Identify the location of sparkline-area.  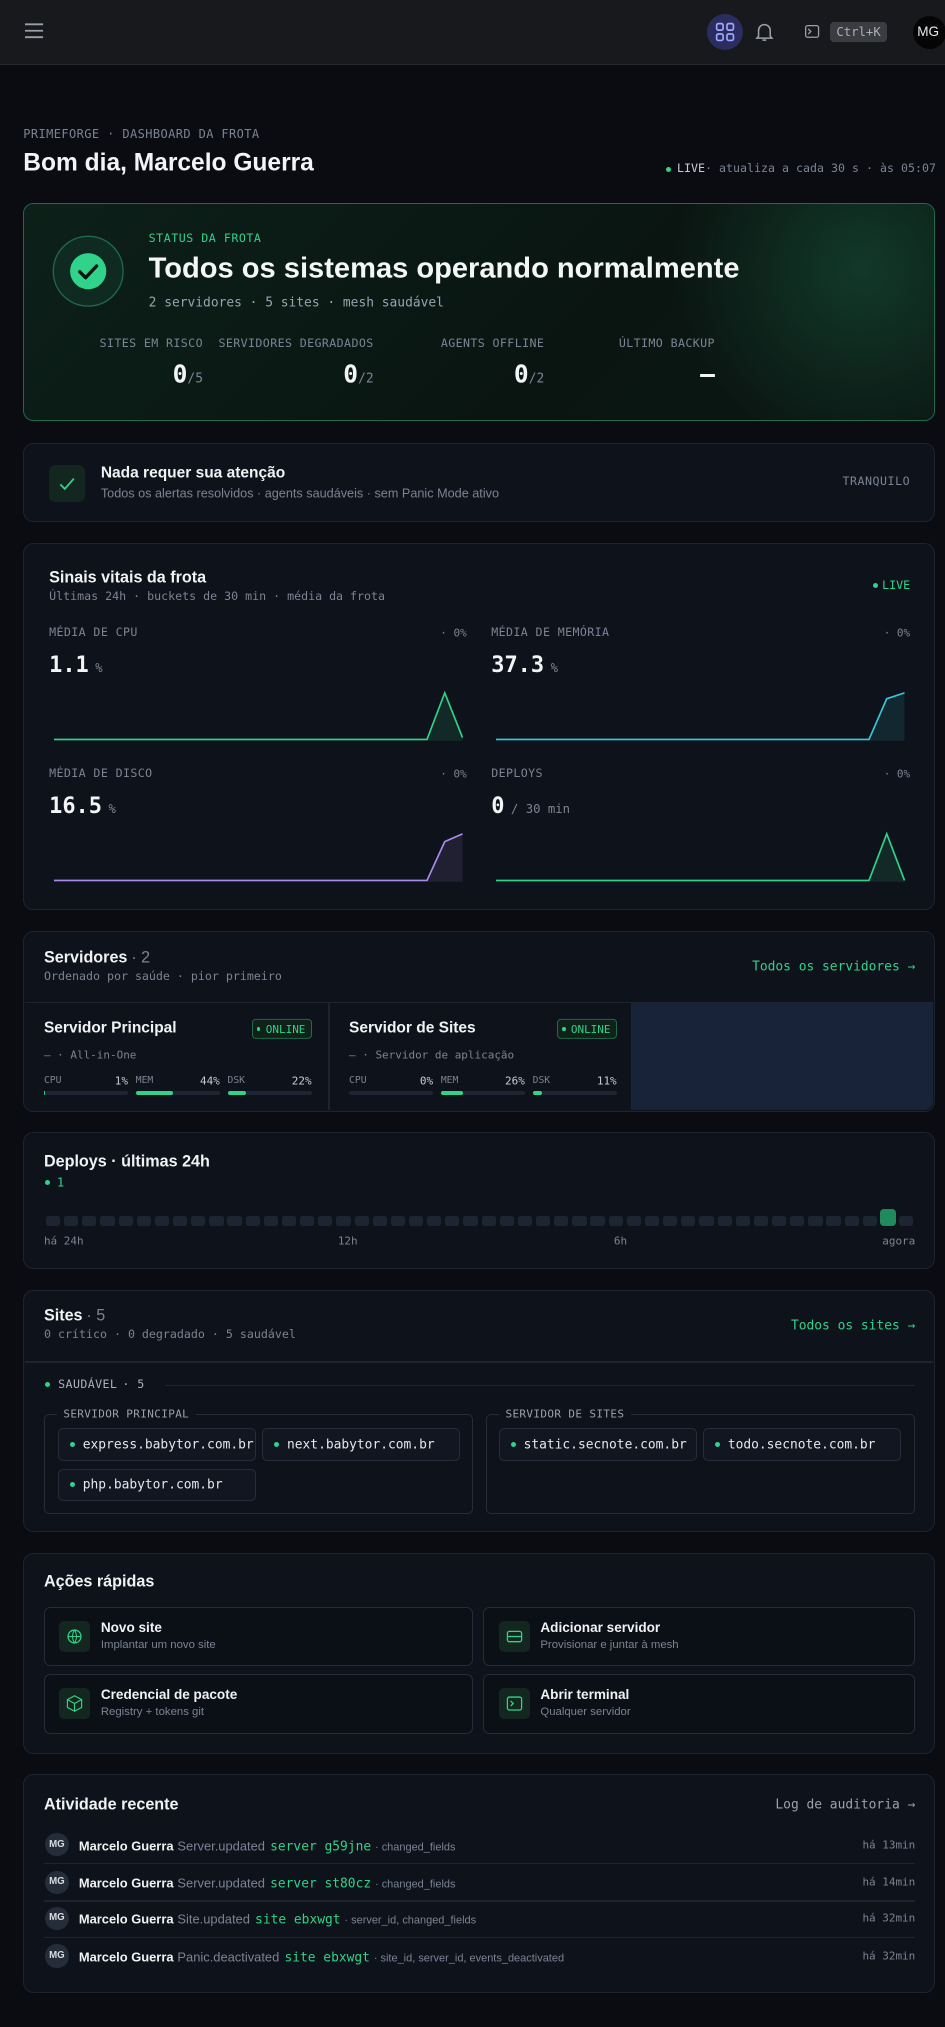
(258, 857).